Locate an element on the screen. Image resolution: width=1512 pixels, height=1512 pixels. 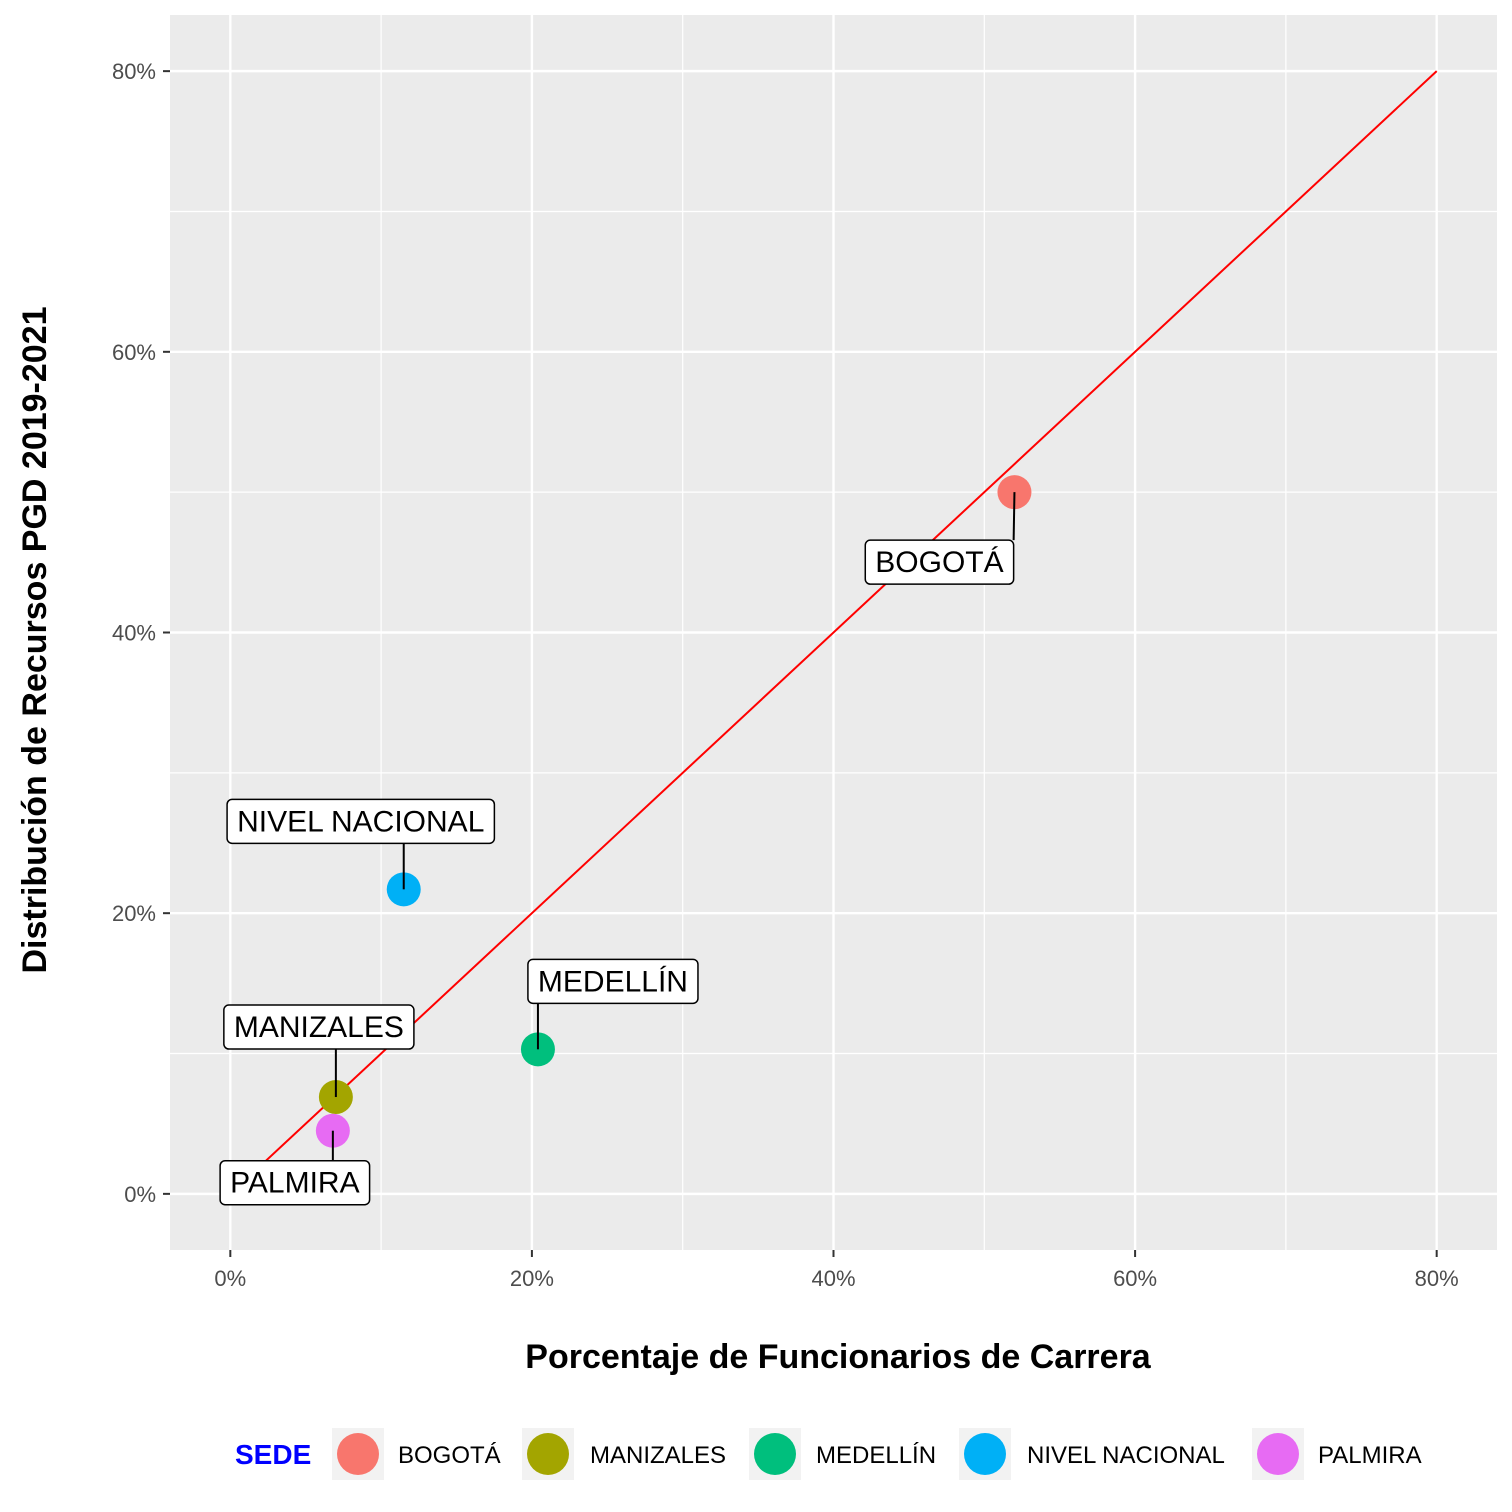
point-label-text: BOGOTÁ is located at coordinates (939, 562).